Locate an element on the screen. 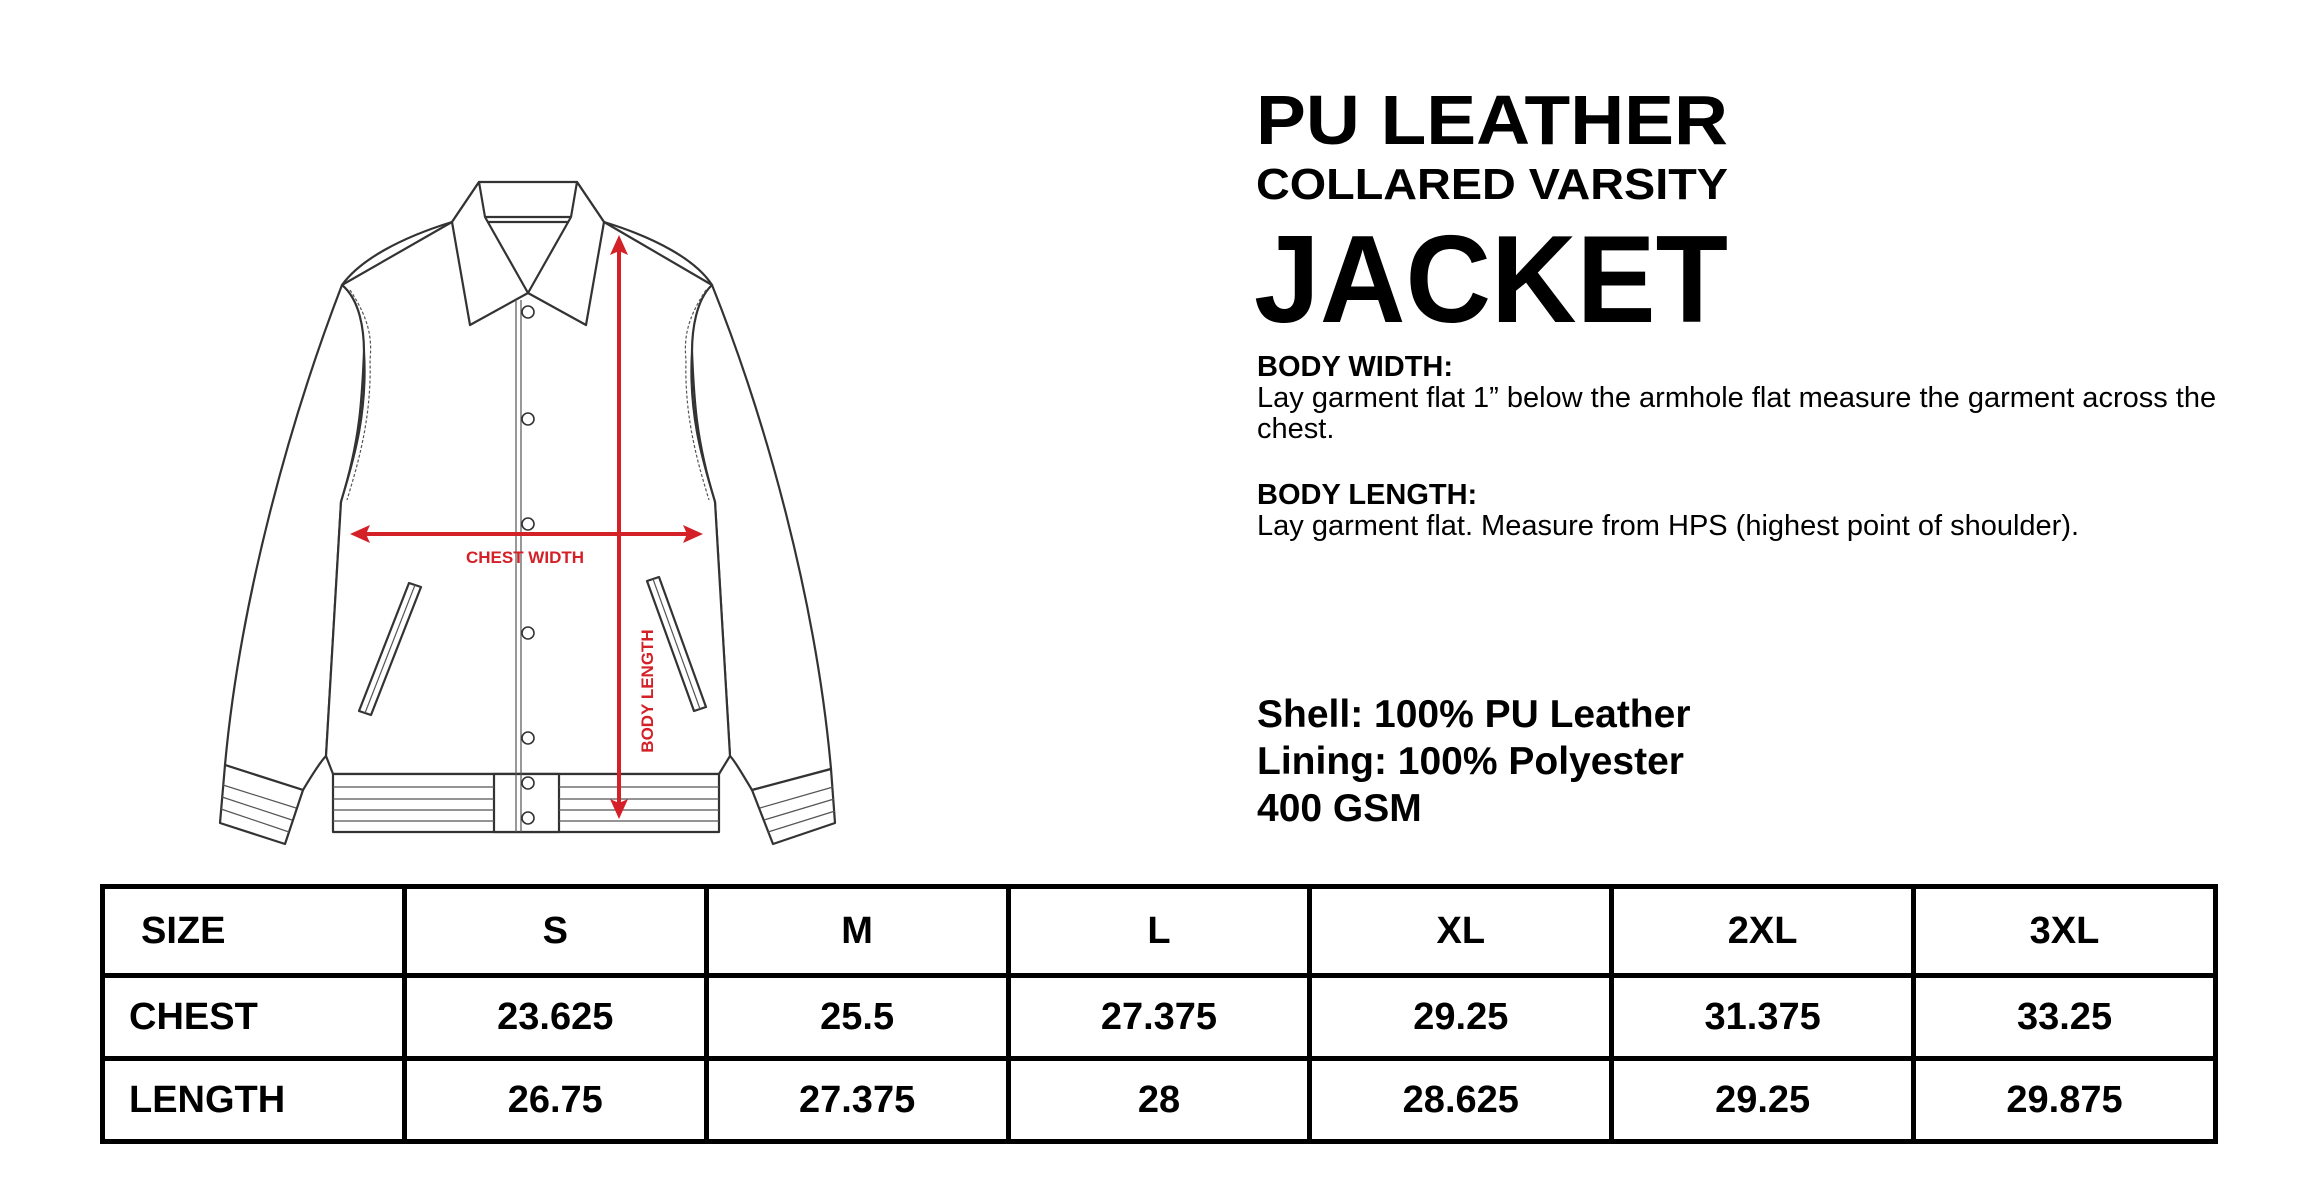  table-cell: 23.625 is located at coordinates (555, 1017).